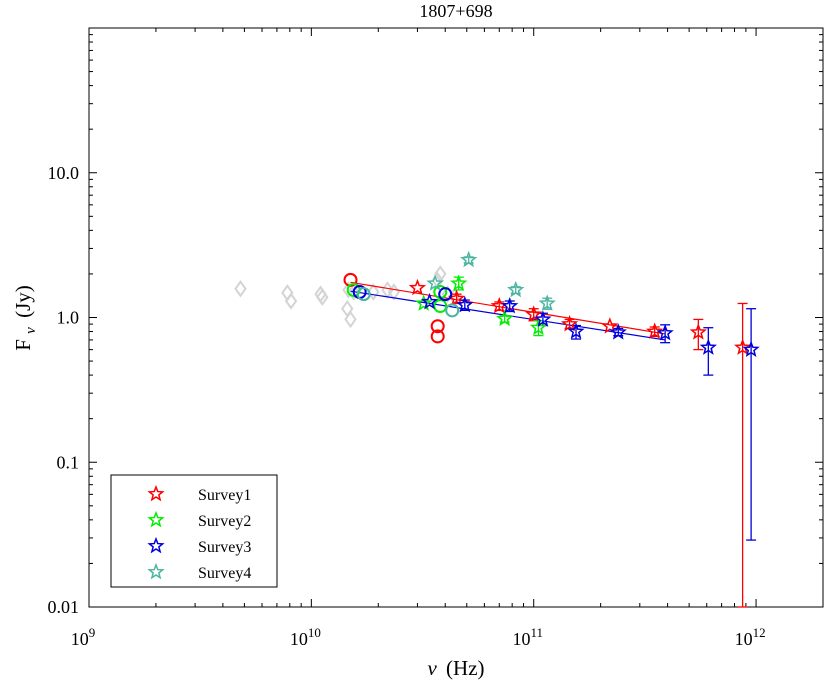 This screenshot has height=686, width=830. What do you see at coordinates (305, 637) in the screenshot?
I see `x-tick-label: 1010` at bounding box center [305, 637].